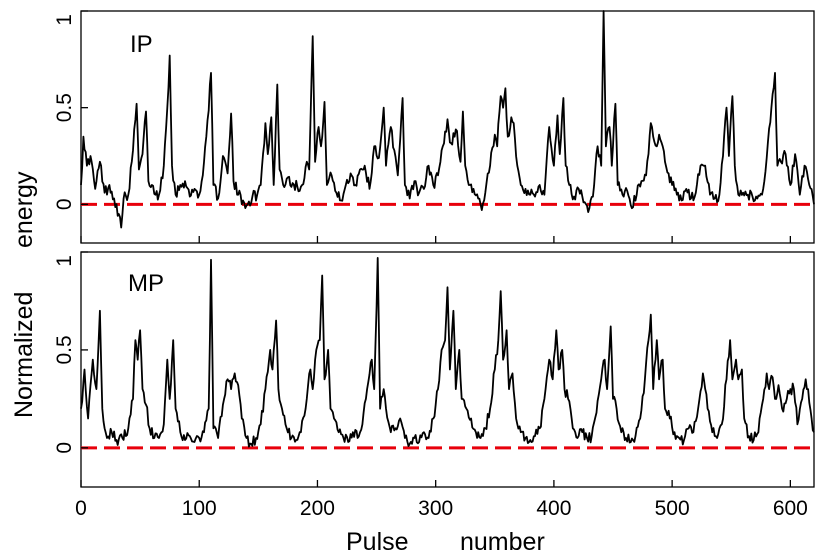 This screenshot has height=554, width=830. I want to click on x-tick-label: 200, so click(317, 508).